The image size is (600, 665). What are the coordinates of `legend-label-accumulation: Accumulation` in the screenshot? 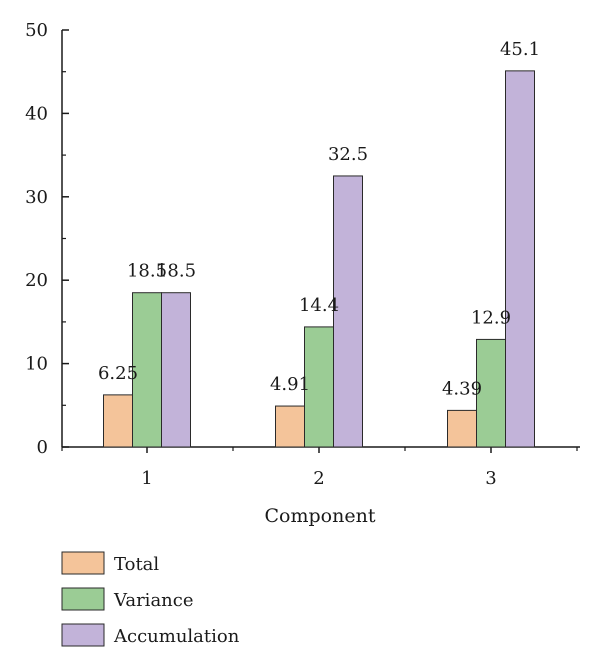 It's located at (176, 636).